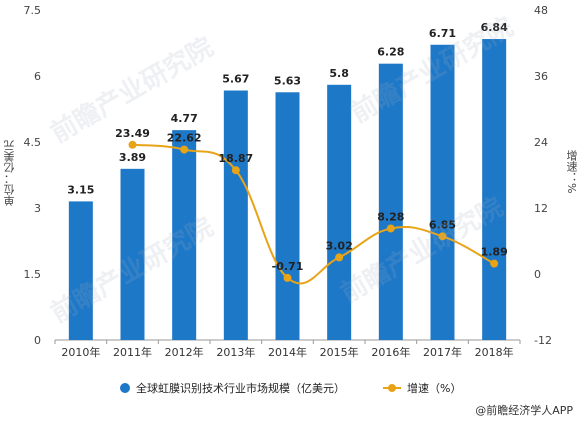  What do you see at coordinates (390, 352) in the screenshot?
I see `x-tick-label: 2016年` at bounding box center [390, 352].